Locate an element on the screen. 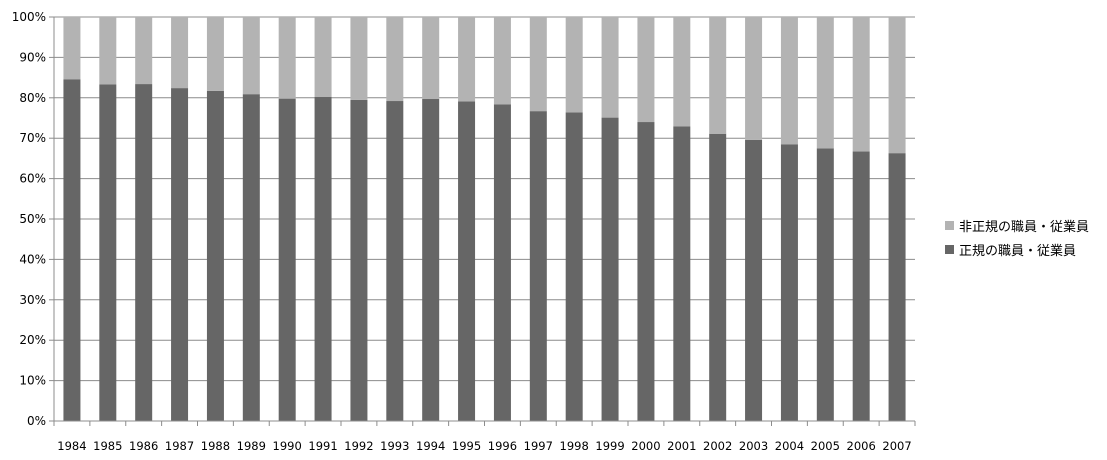 The height and width of the screenshot is (460, 1107). legend-item-regular: 正規の職員・従業員 is located at coordinates (1017, 249).